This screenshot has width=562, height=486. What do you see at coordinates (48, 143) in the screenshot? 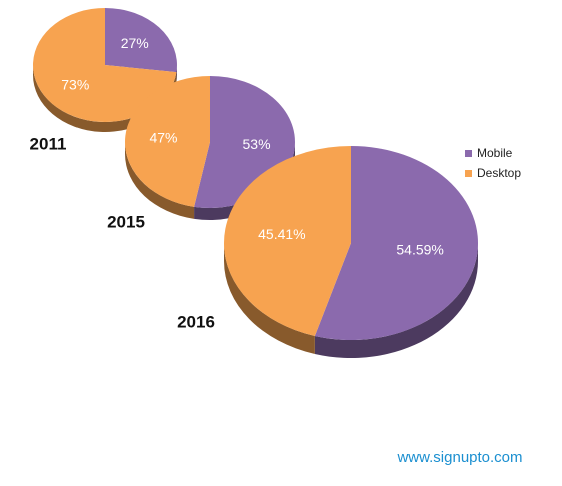
I see `pie-title: 2011` at bounding box center [48, 143].